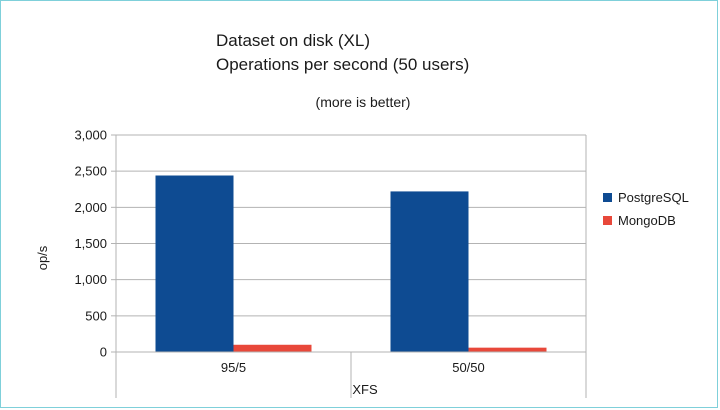 The image size is (720, 410). Describe the element at coordinates (351, 374) in the screenshot. I see `x-axis: 95/5 50/50` at that location.